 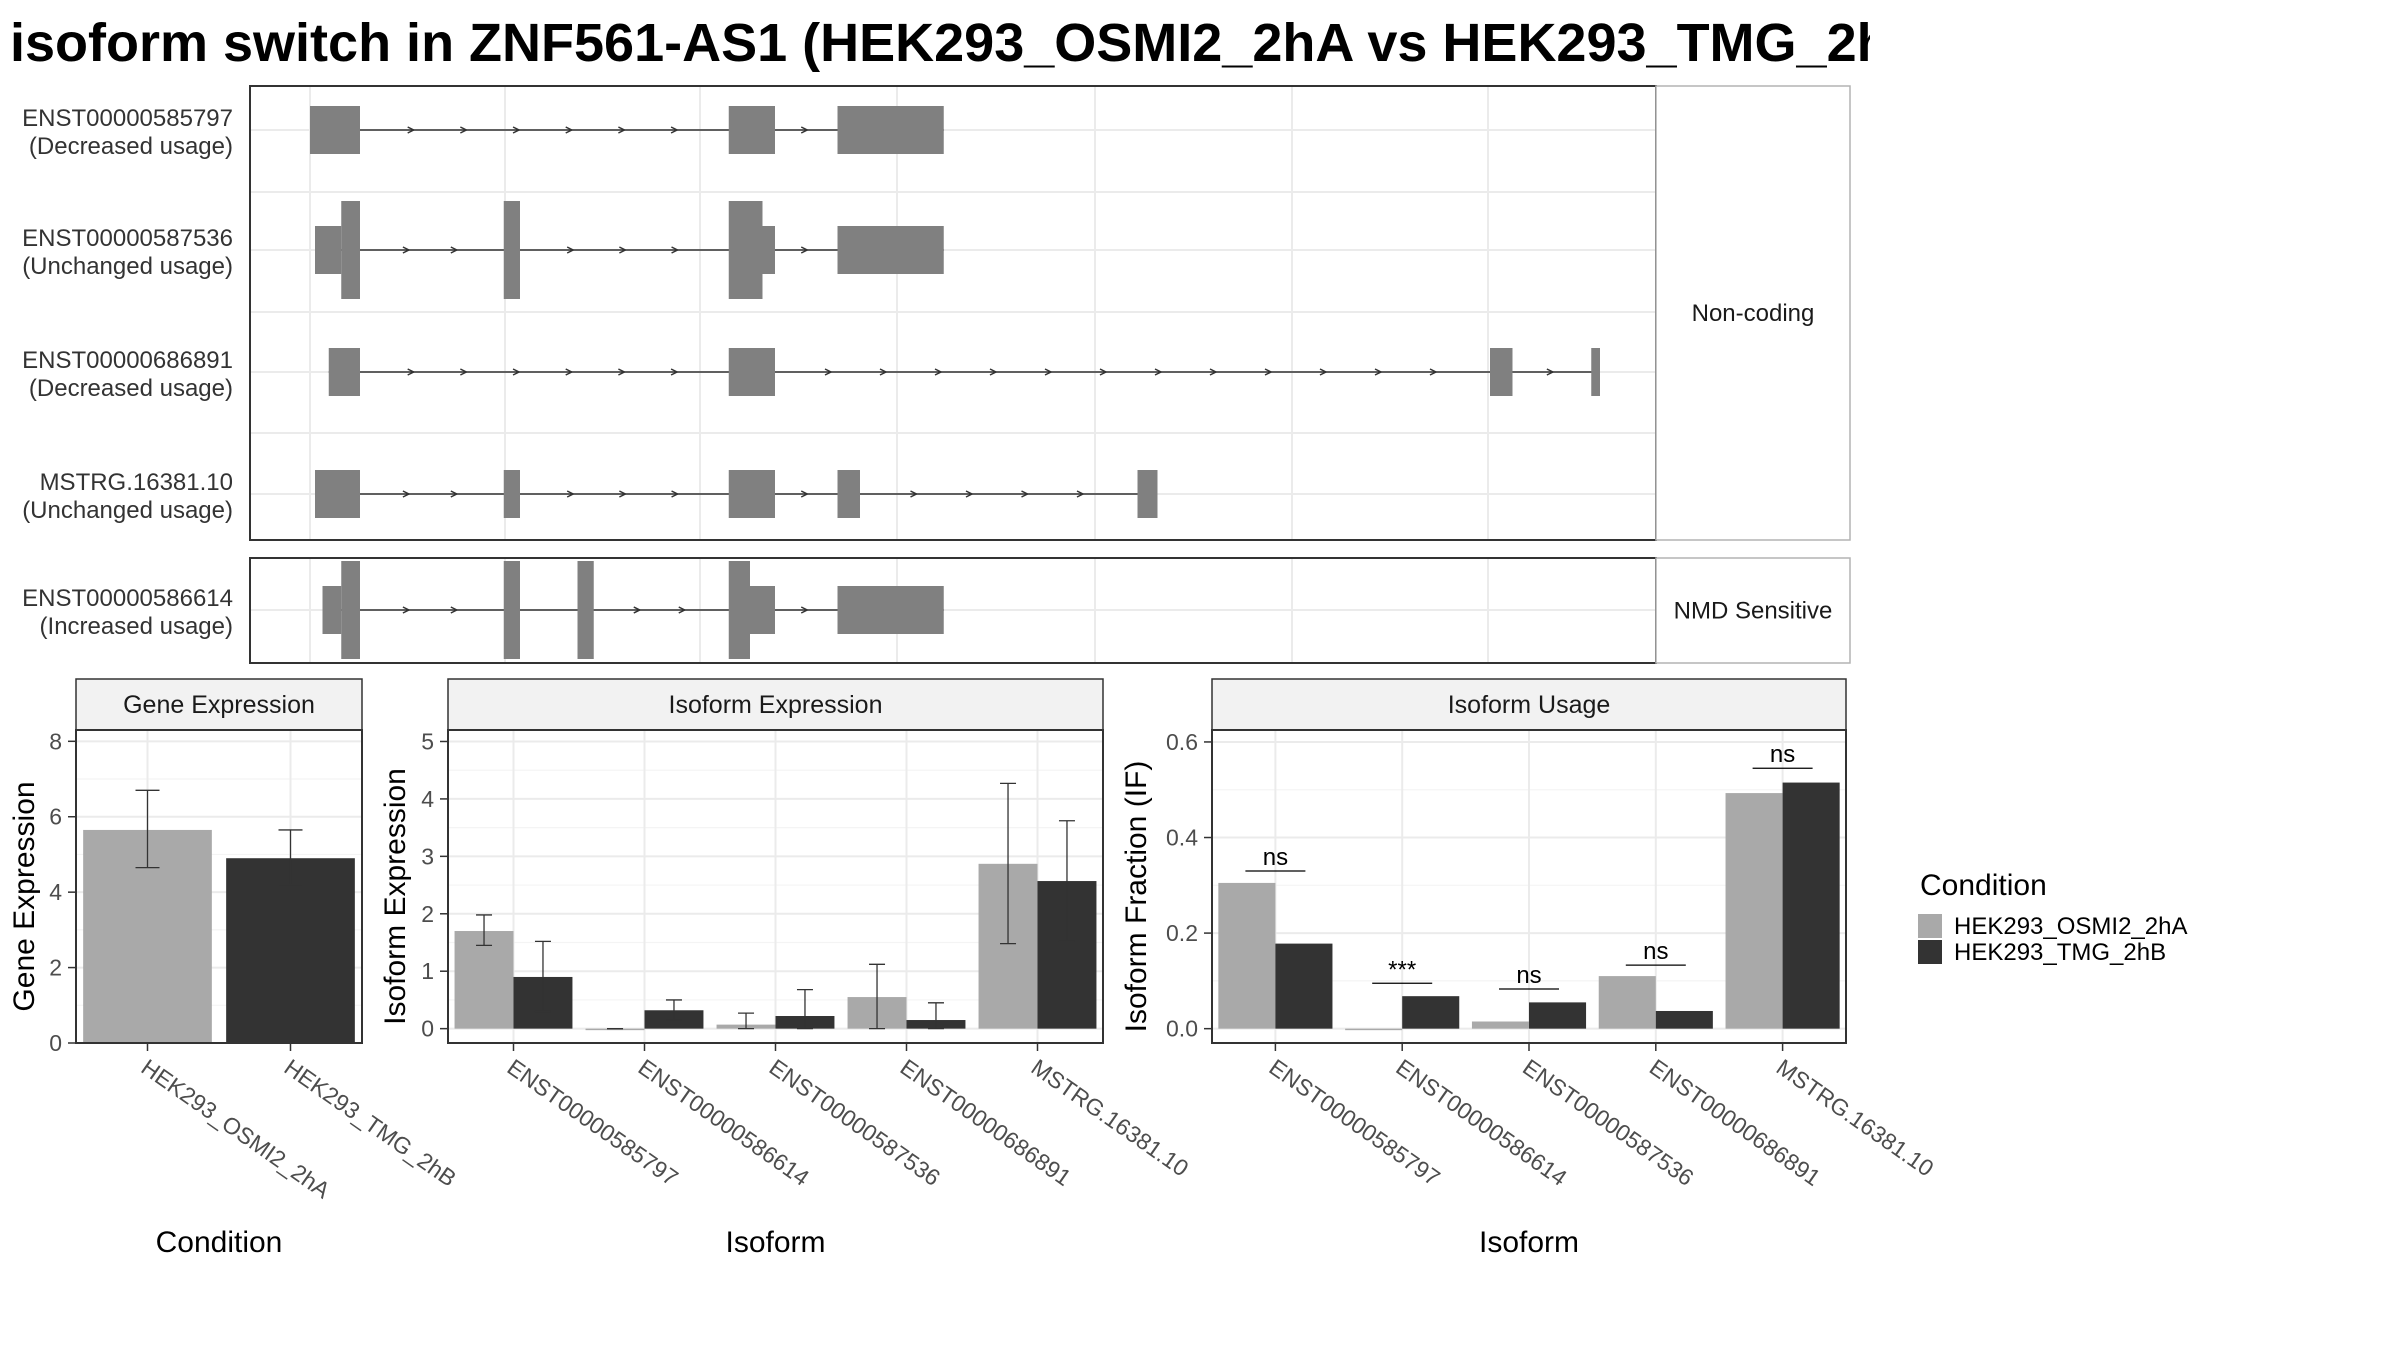 I want to click on significance-label: ns, so click(x=1528, y=975).